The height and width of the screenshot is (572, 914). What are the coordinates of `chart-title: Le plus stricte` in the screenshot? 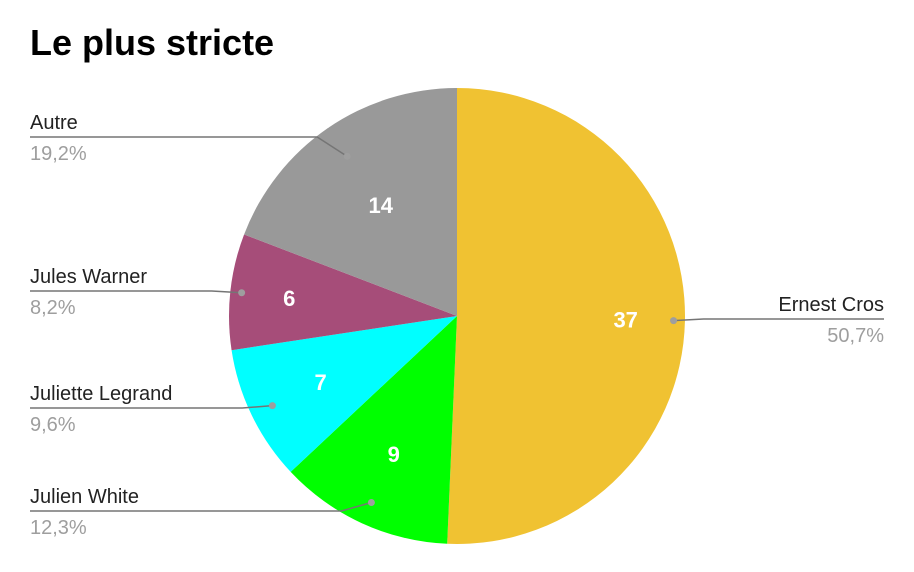 It's located at (152, 42).